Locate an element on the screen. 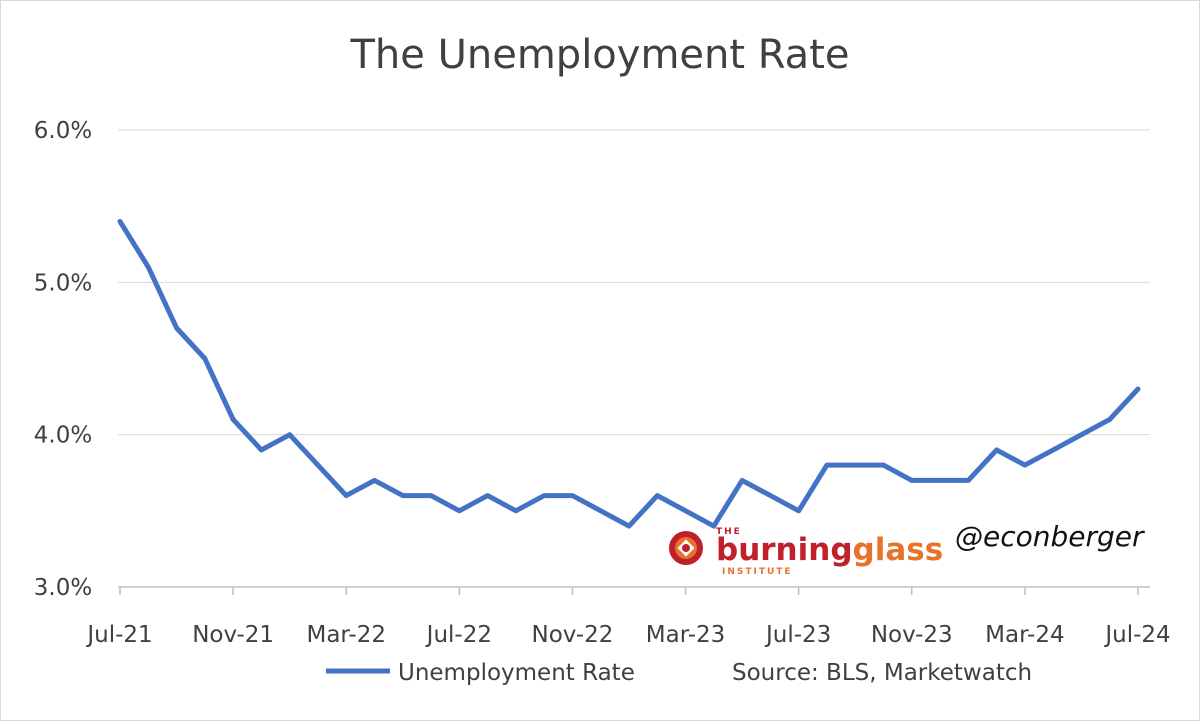  burning-glass-institute-logo: THE burningglass INSTITUTE is located at coordinates (806, 552).